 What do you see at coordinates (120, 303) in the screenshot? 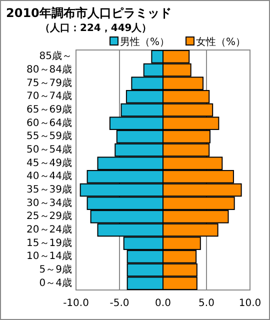
I see `x-tick-label: -5.0` at bounding box center [120, 303].